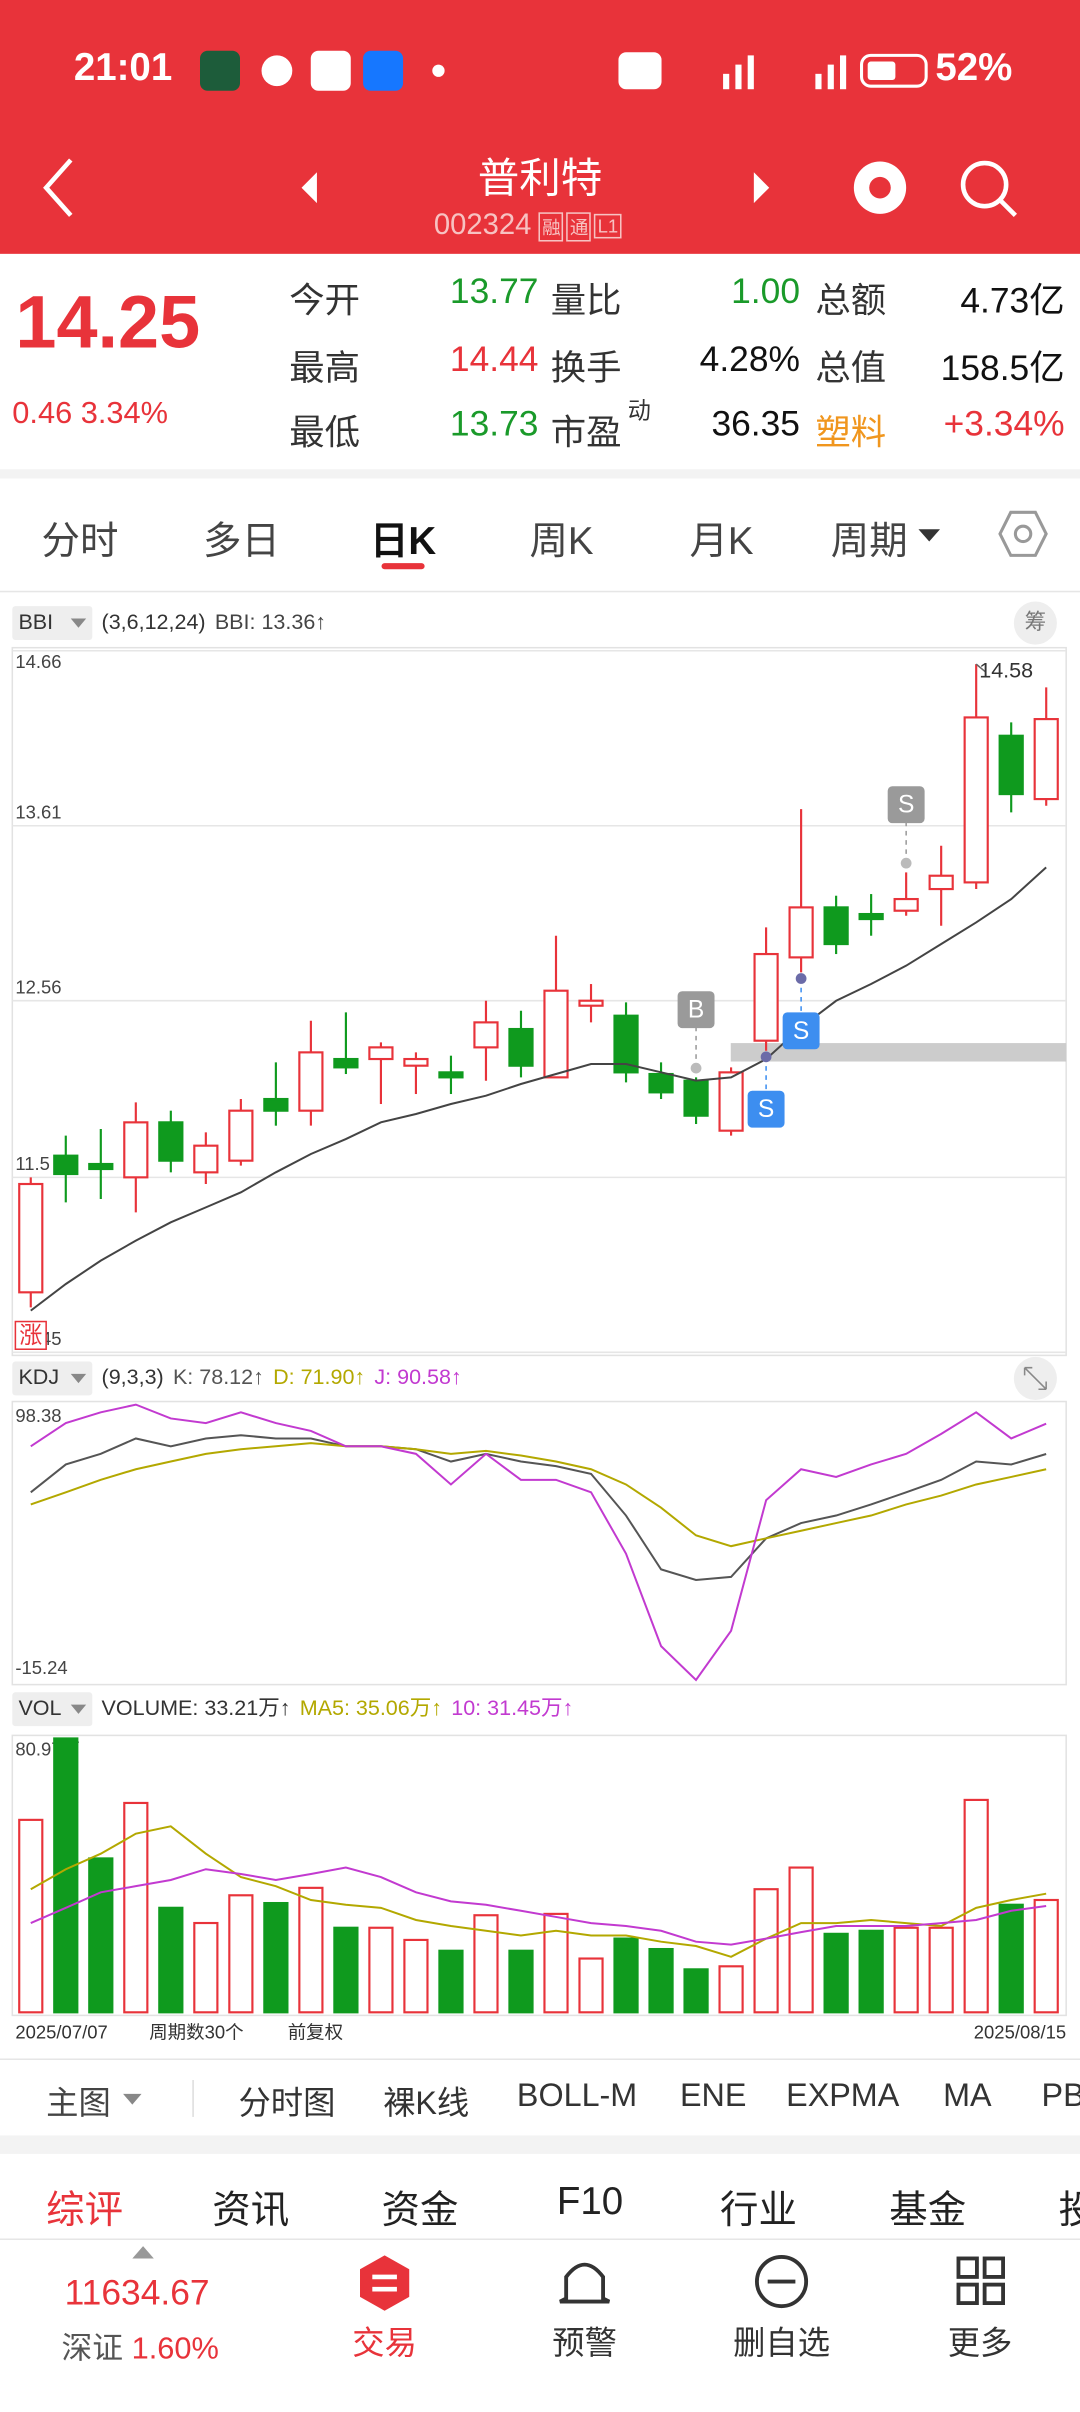 This screenshot has width=1080, height=2412. Describe the element at coordinates (721, 542) in the screenshot. I see `period-tab: 月K` at that location.